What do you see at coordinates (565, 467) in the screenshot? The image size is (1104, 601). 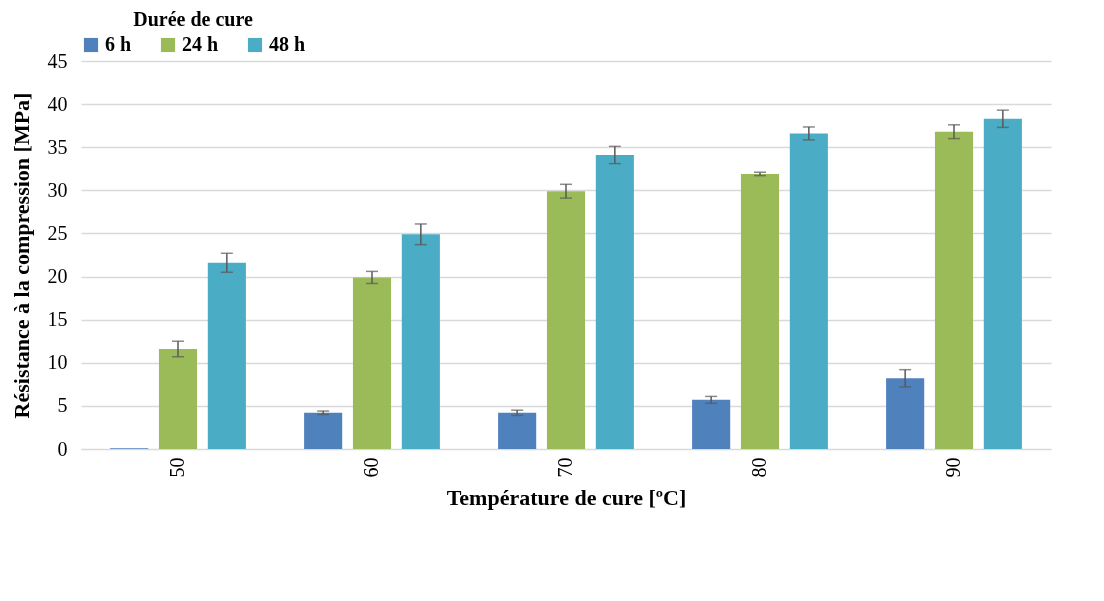 I see `x-tick-label: 70` at bounding box center [565, 467].